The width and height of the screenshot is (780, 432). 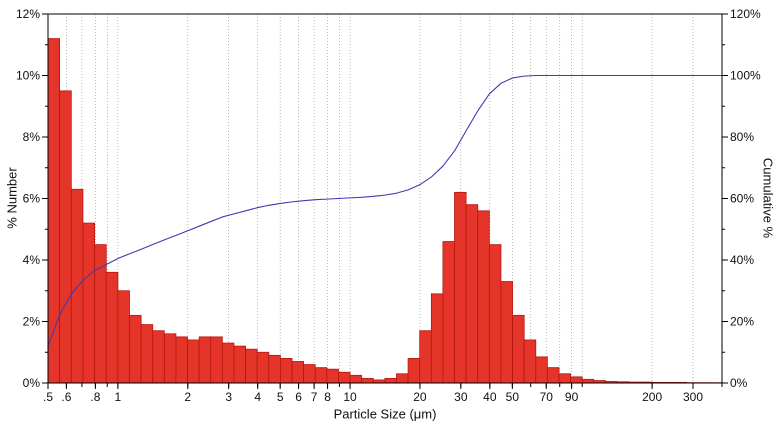 I want to click on svg-text: 12%, so click(x=28, y=14).